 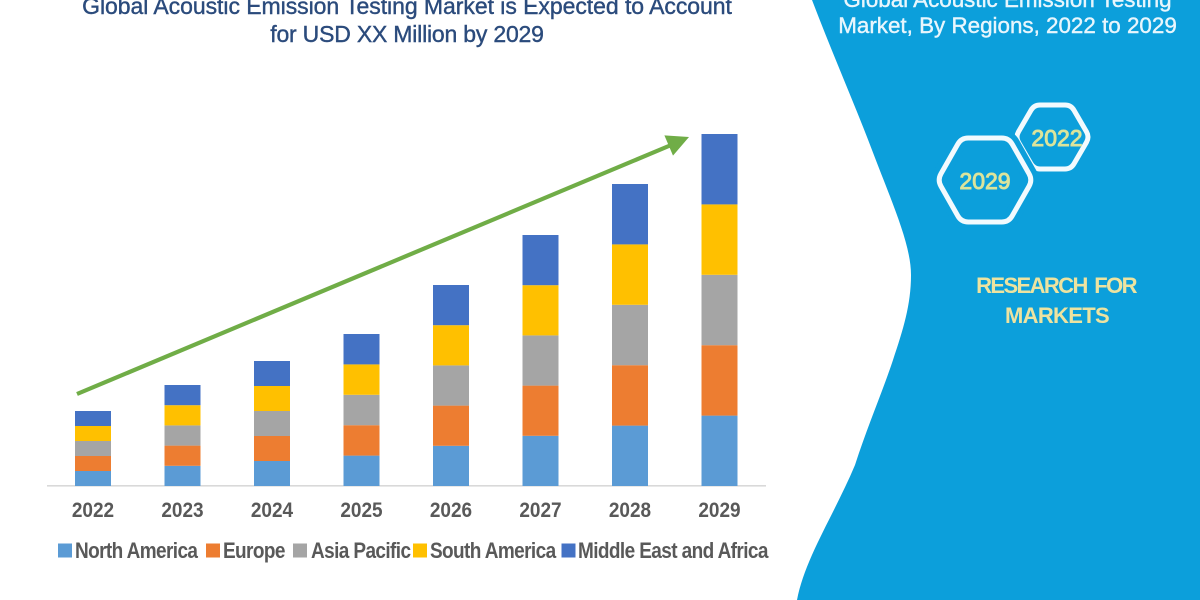 I want to click on svg-text: 2024, so click(x=272, y=510).